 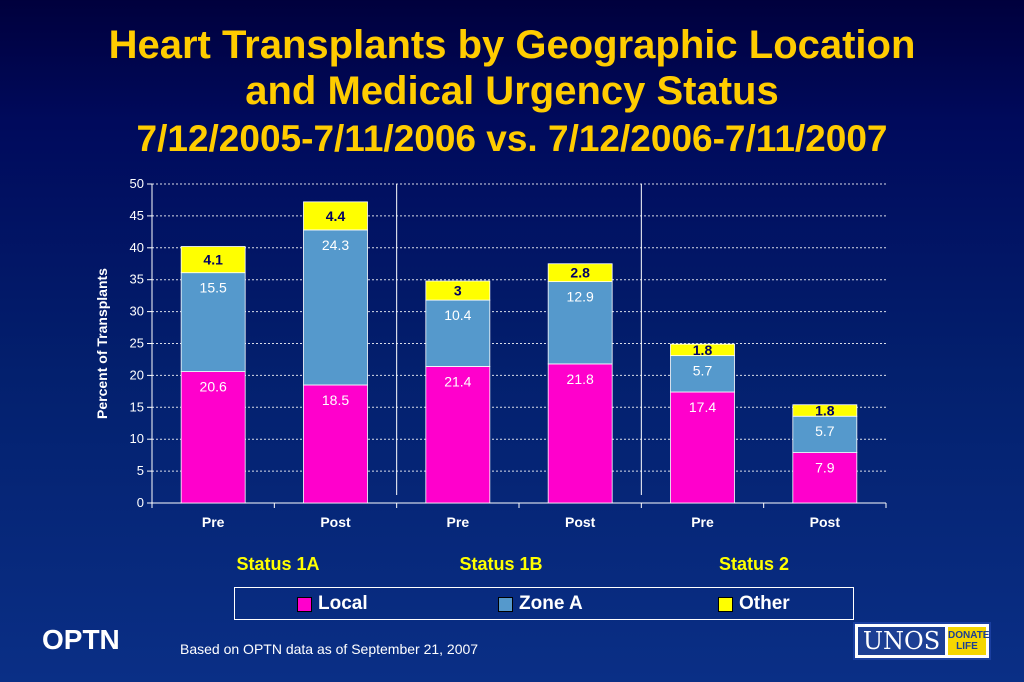 I want to click on group-label-status-1a: Status 1A, so click(x=278, y=564).